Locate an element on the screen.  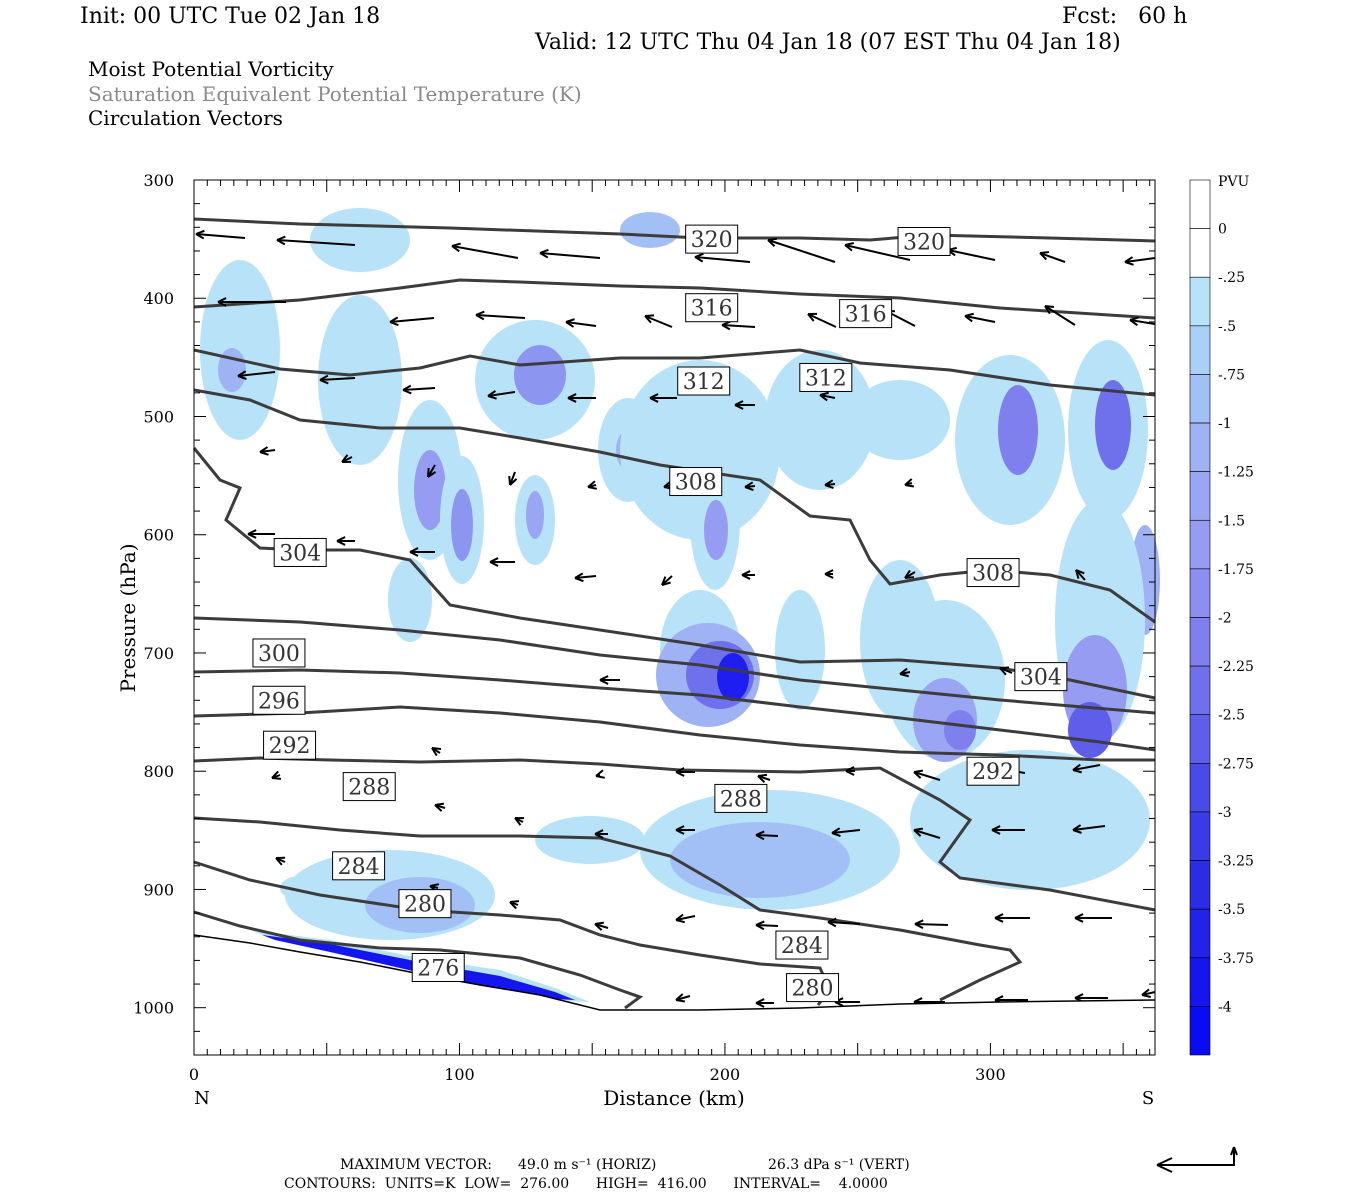
theta-contour-line is located at coordinates (608, 909).